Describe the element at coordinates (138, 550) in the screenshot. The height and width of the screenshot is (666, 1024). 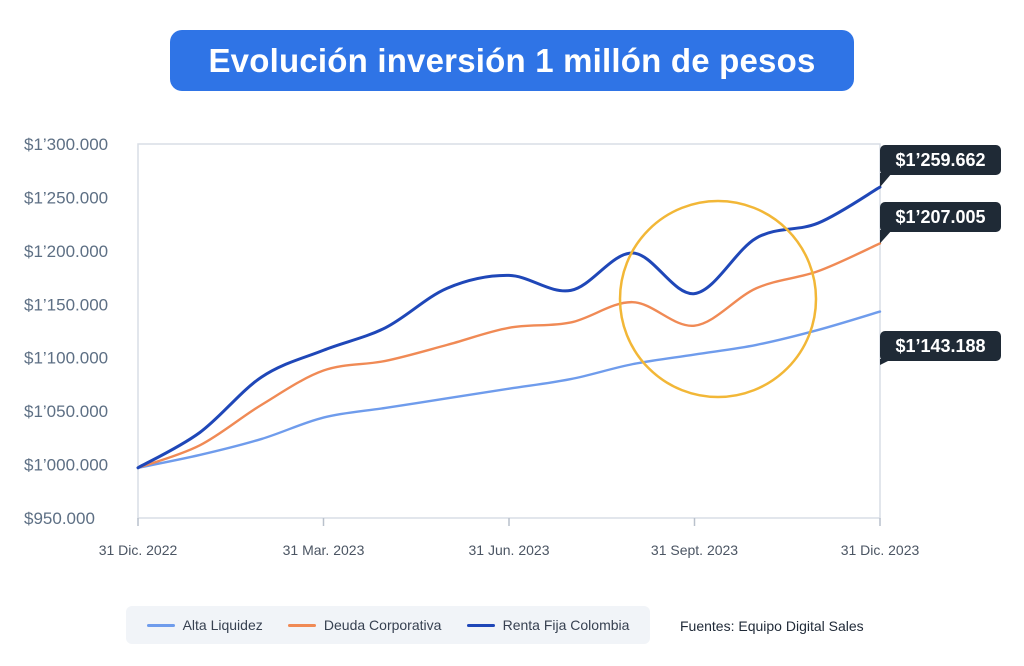
I see `x-tick-label: 31 Dic. 2022` at that location.